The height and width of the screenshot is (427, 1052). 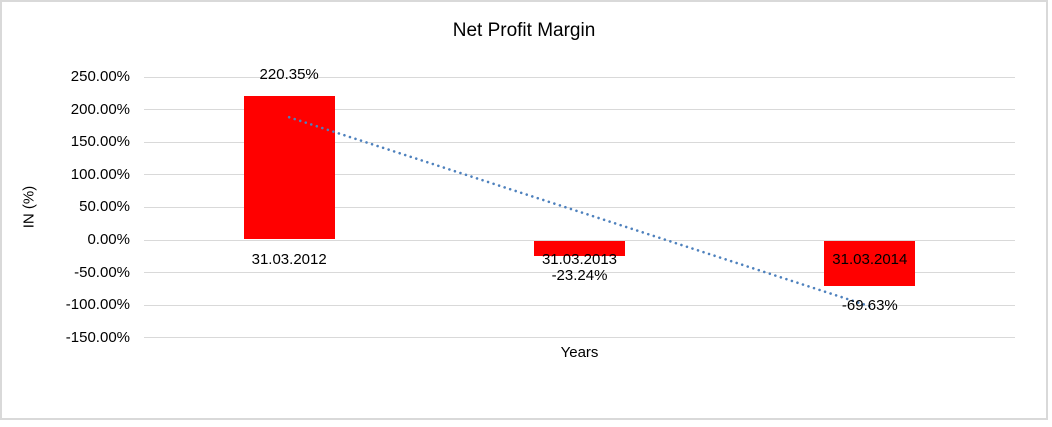 I want to click on category-label: 31.03.2013, so click(x=579, y=259).